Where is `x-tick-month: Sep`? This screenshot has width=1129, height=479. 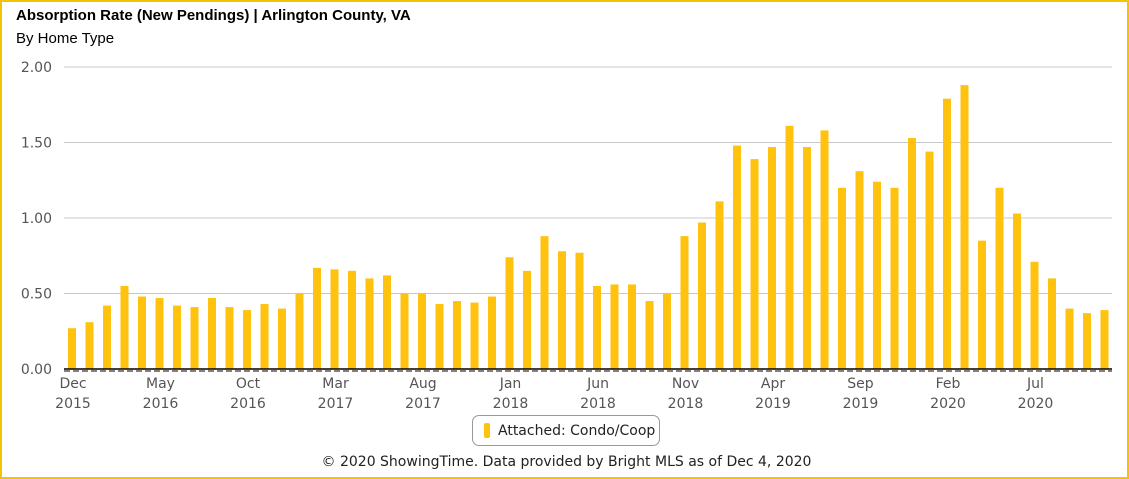
x-tick-month: Sep is located at coordinates (860, 384).